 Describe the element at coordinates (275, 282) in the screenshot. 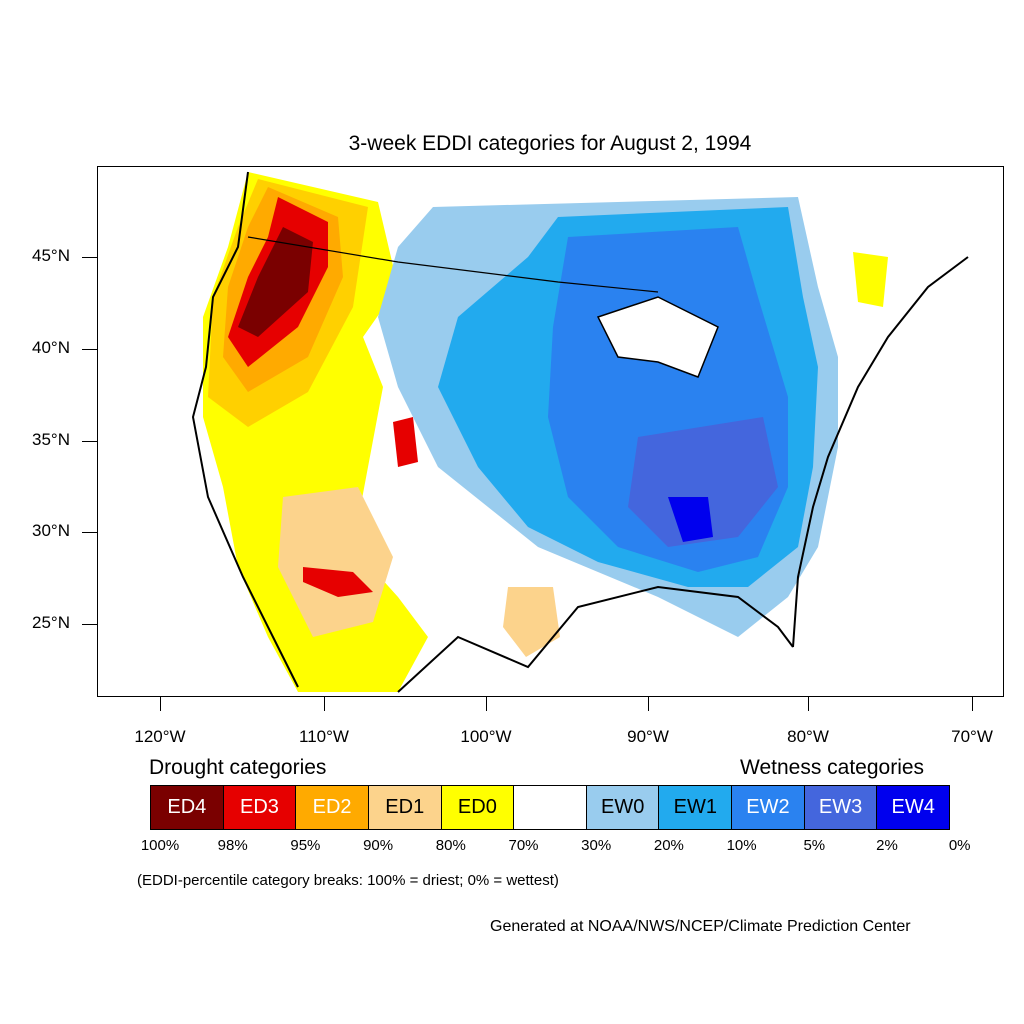

I see `region-ed4-northwest` at that location.